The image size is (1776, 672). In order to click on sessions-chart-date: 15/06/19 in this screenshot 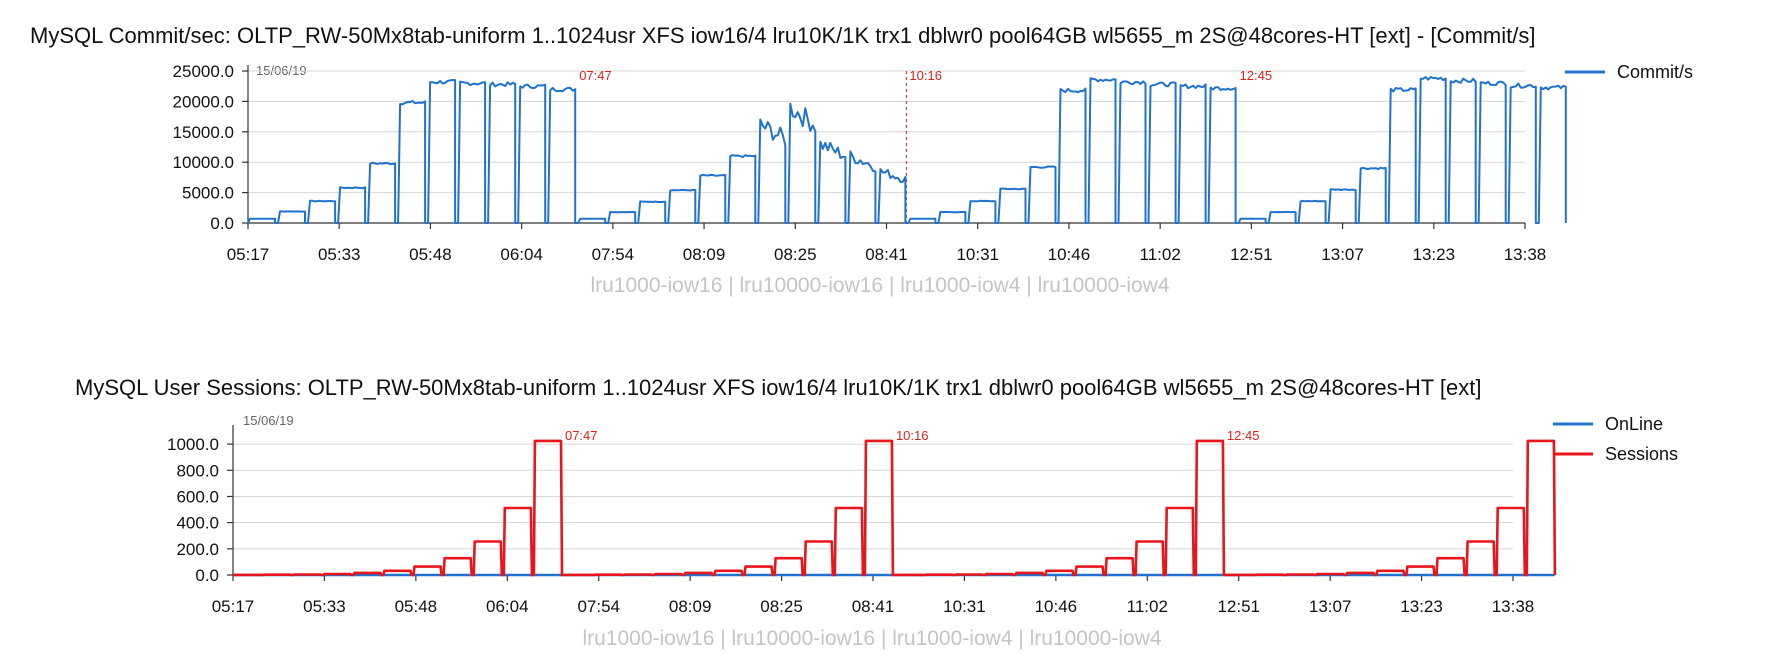, I will do `click(268, 420)`.